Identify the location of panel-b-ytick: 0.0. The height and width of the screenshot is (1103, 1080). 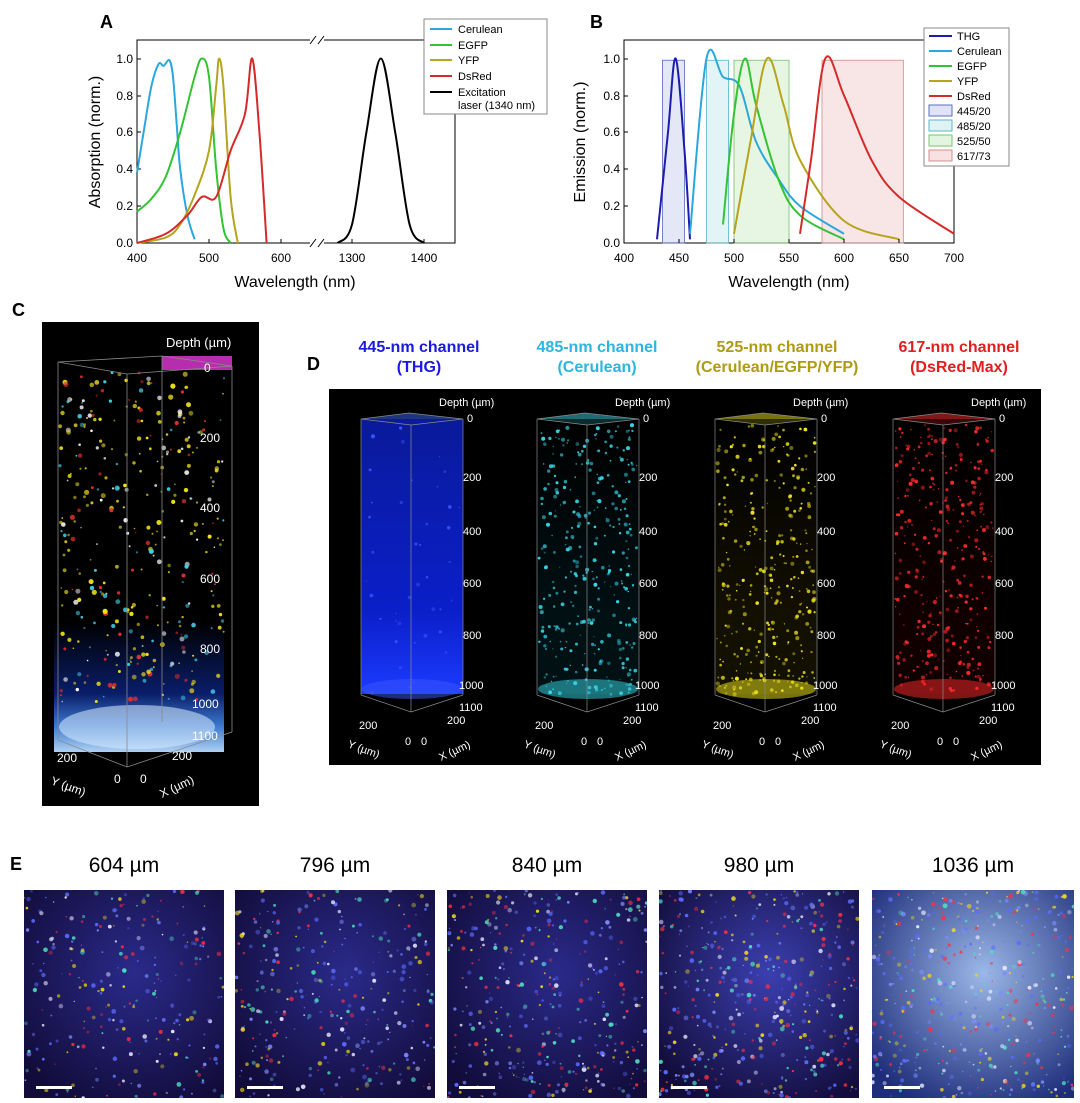
(611, 243).